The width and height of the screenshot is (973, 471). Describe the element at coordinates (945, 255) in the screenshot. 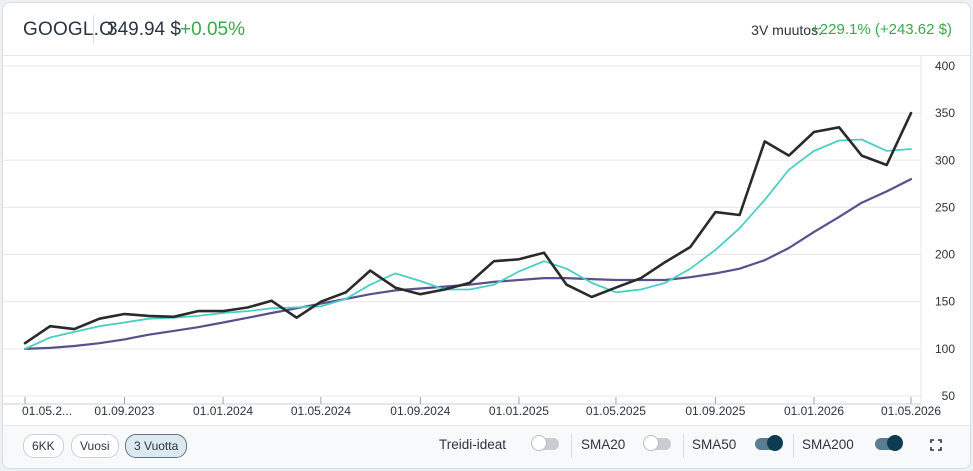

I see `y-tick-label: 200` at that location.